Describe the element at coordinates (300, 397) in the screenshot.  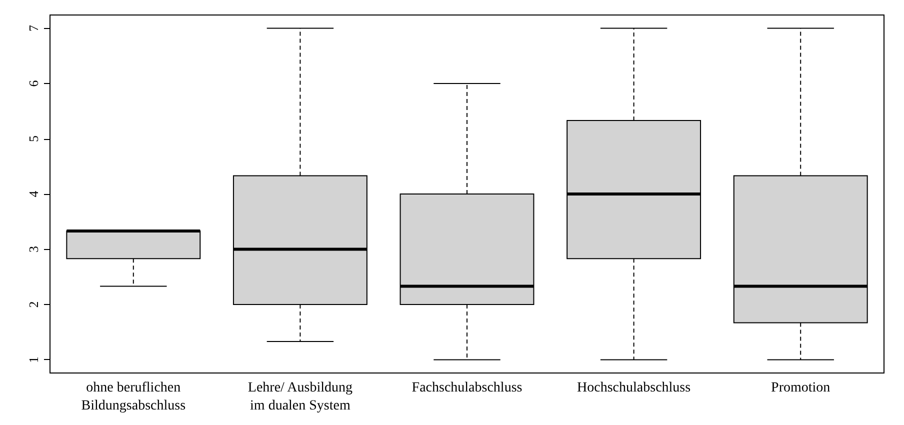
I see `x-tick-label: Lehre/ Ausbildung im dualen System` at that location.